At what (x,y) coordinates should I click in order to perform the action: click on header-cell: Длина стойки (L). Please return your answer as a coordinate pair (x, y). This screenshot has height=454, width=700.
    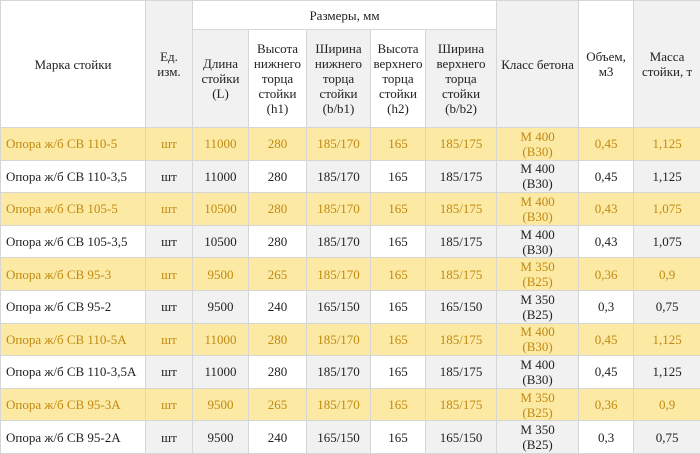
    Looking at the image, I should click on (220, 78).